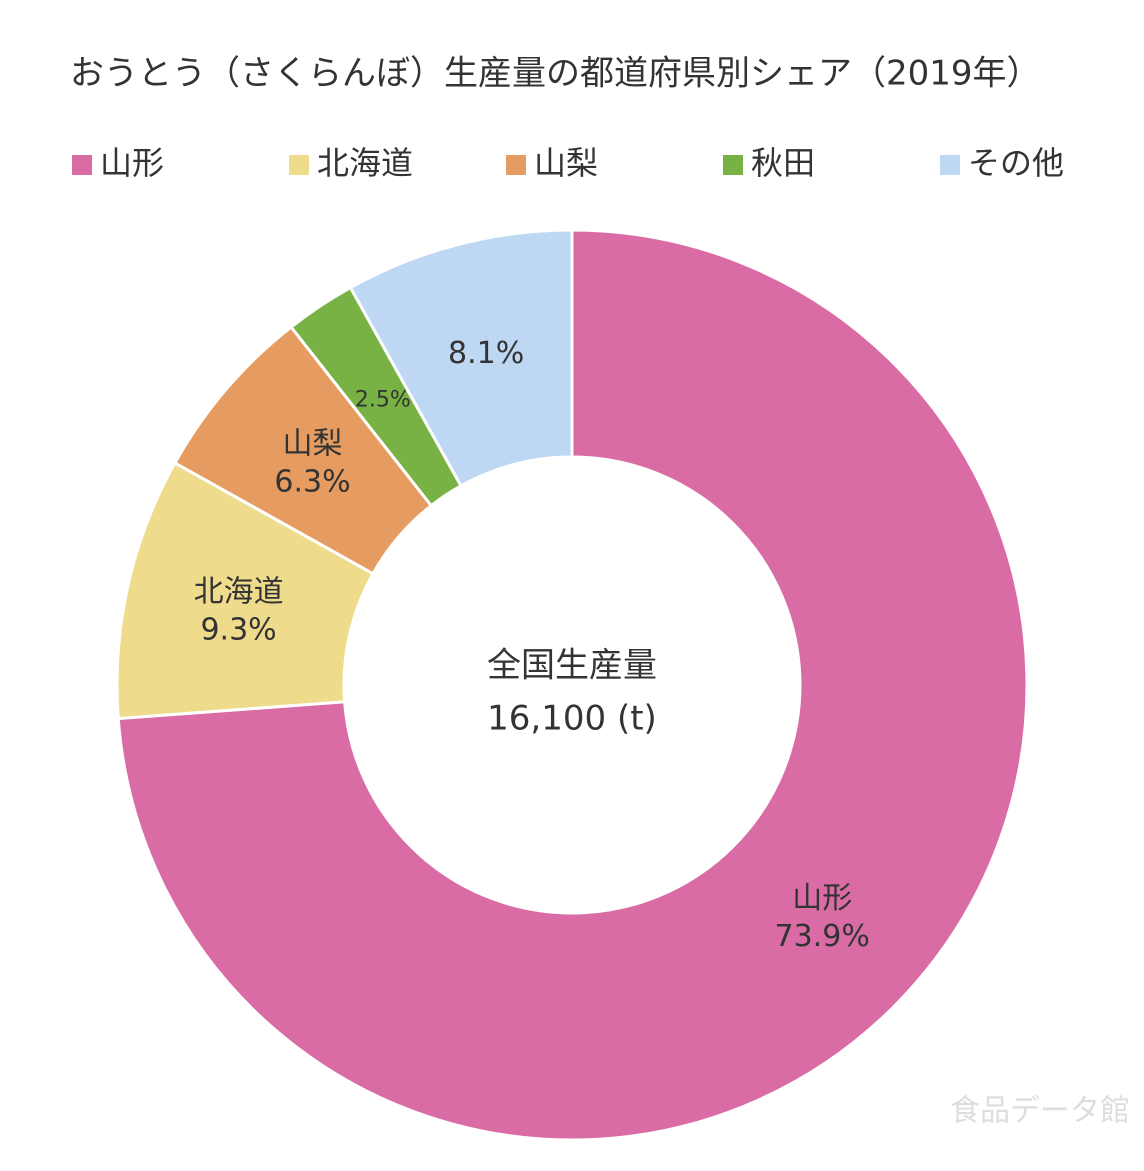 This screenshot has width=1144, height=1171. I want to click on watermark: 食品データ館, so click(1040, 1111).